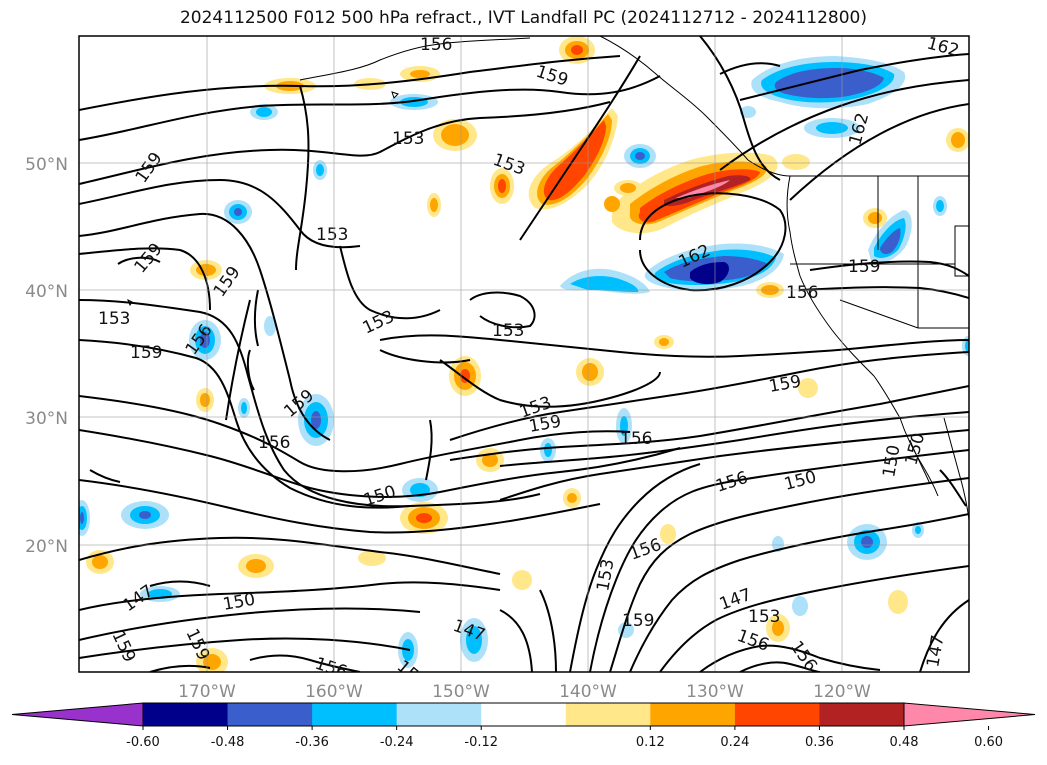  I want to click on colorbar-tick-label: -0.24, so click(397, 742).